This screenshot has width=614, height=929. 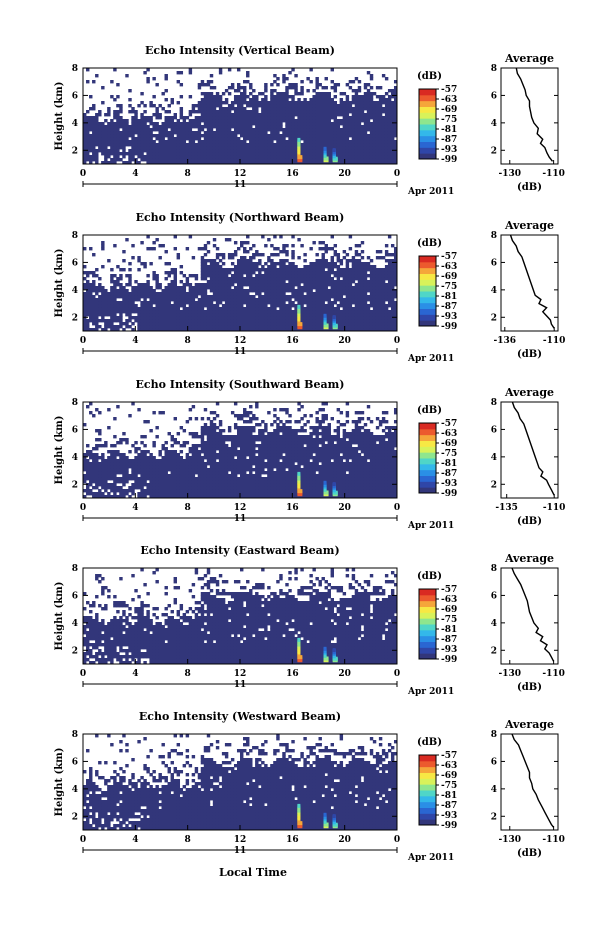 What do you see at coordinates (510, 174) in the screenshot?
I see `profile-x-tick-label: -130` at bounding box center [510, 174].